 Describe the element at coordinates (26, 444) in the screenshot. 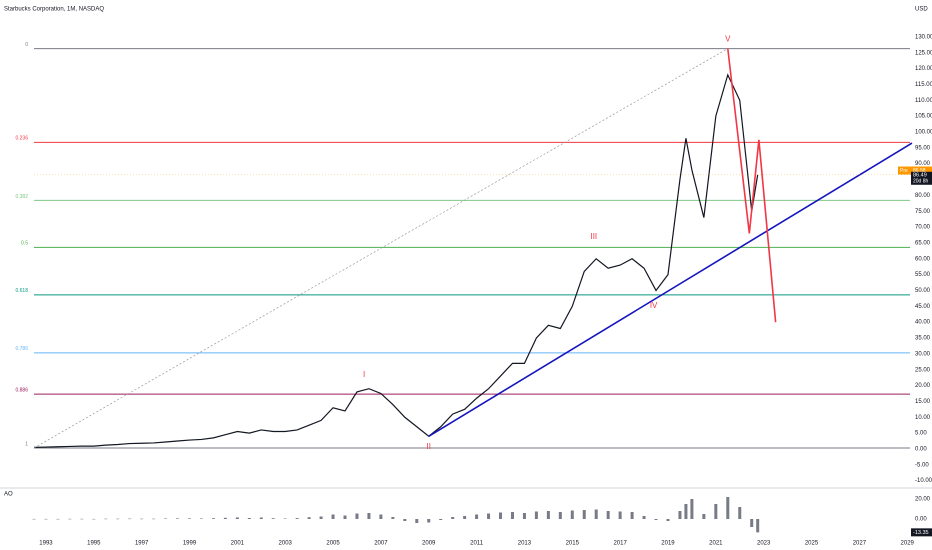

I see `fib-label: 1` at that location.